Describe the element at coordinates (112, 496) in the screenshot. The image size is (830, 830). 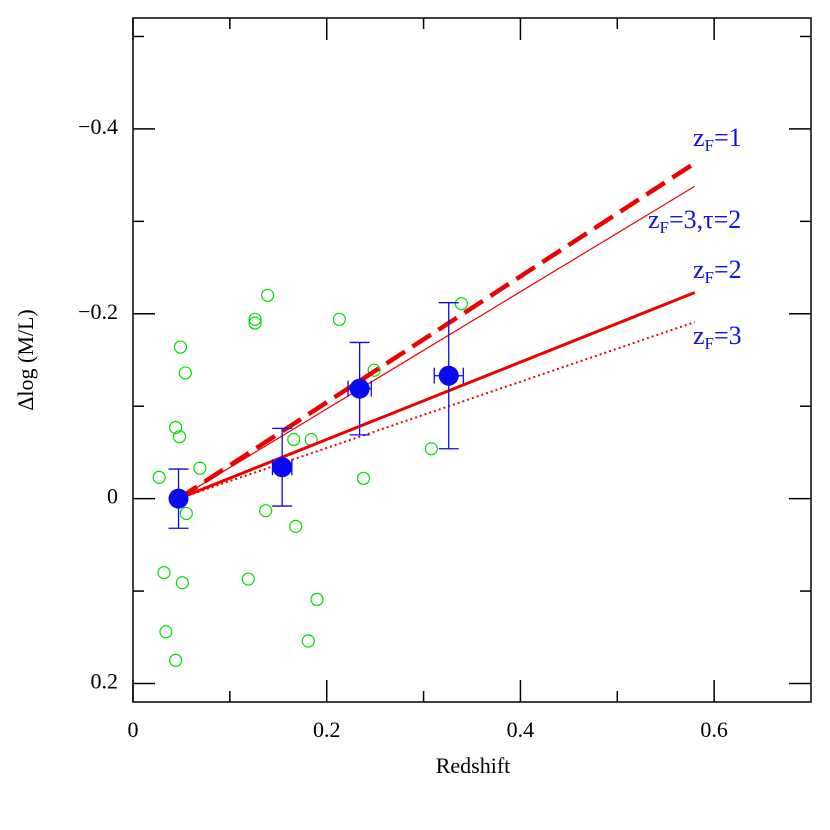
I see `y-tick-label: 0` at that location.